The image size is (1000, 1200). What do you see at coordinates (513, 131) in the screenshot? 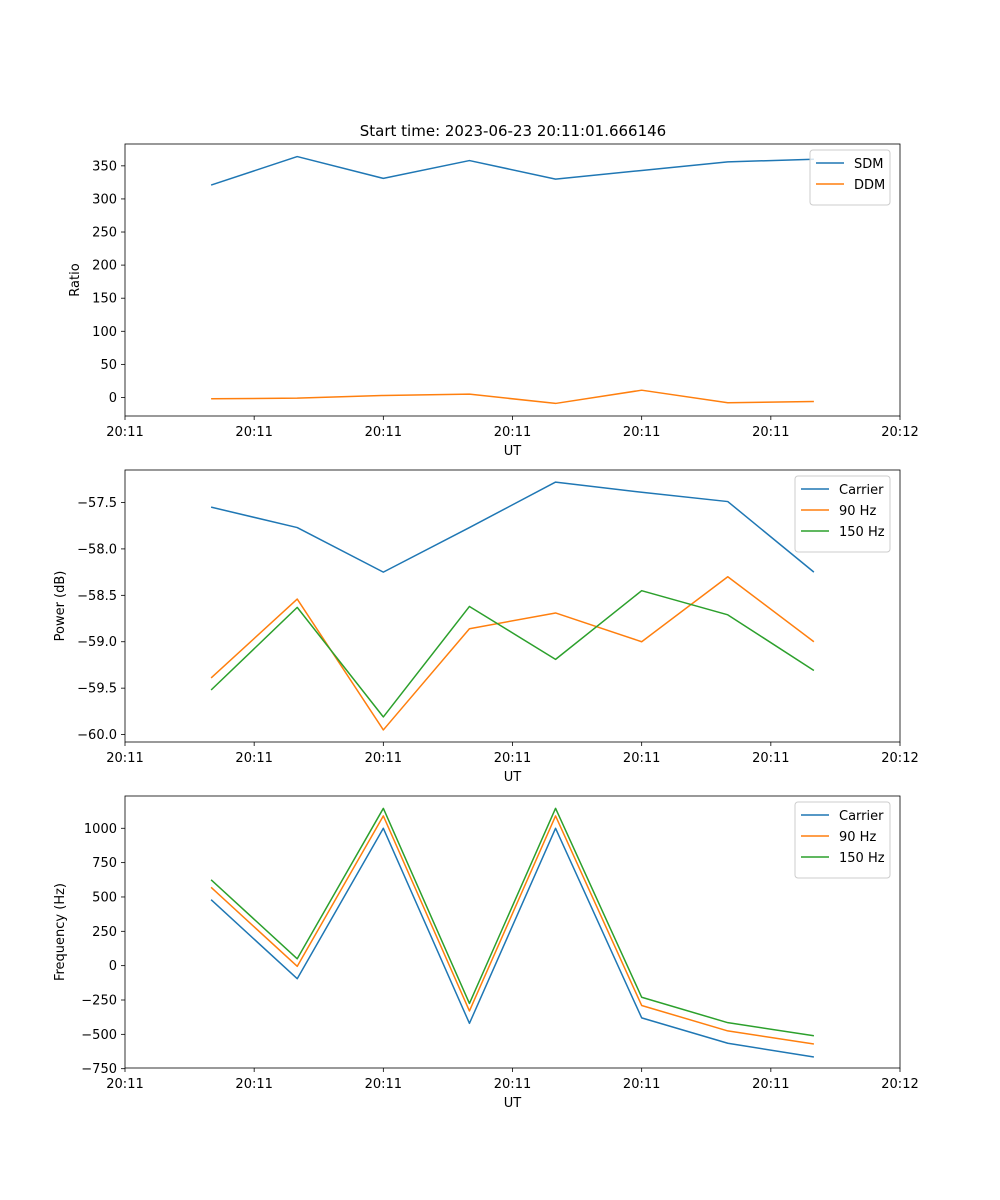
I see `figure-title: Start time: 2023-06-23 20:11:01.666146` at bounding box center [513, 131].